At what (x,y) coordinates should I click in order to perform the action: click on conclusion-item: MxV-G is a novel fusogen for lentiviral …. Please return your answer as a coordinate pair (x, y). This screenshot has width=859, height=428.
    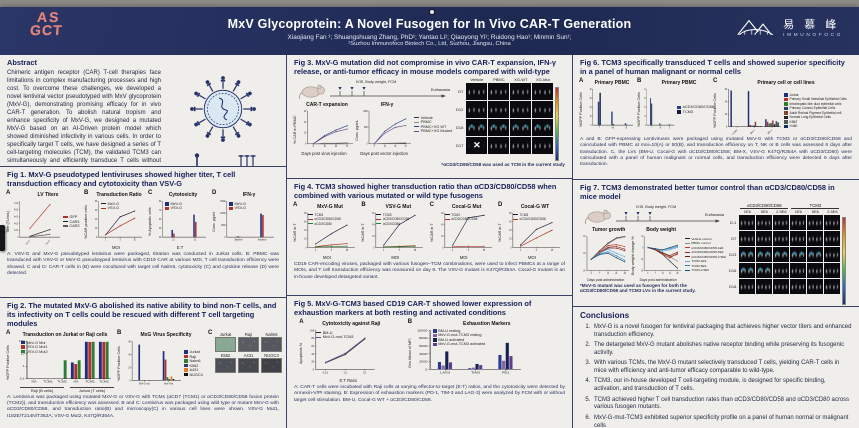
    Looking at the image, I should click on (722, 332).